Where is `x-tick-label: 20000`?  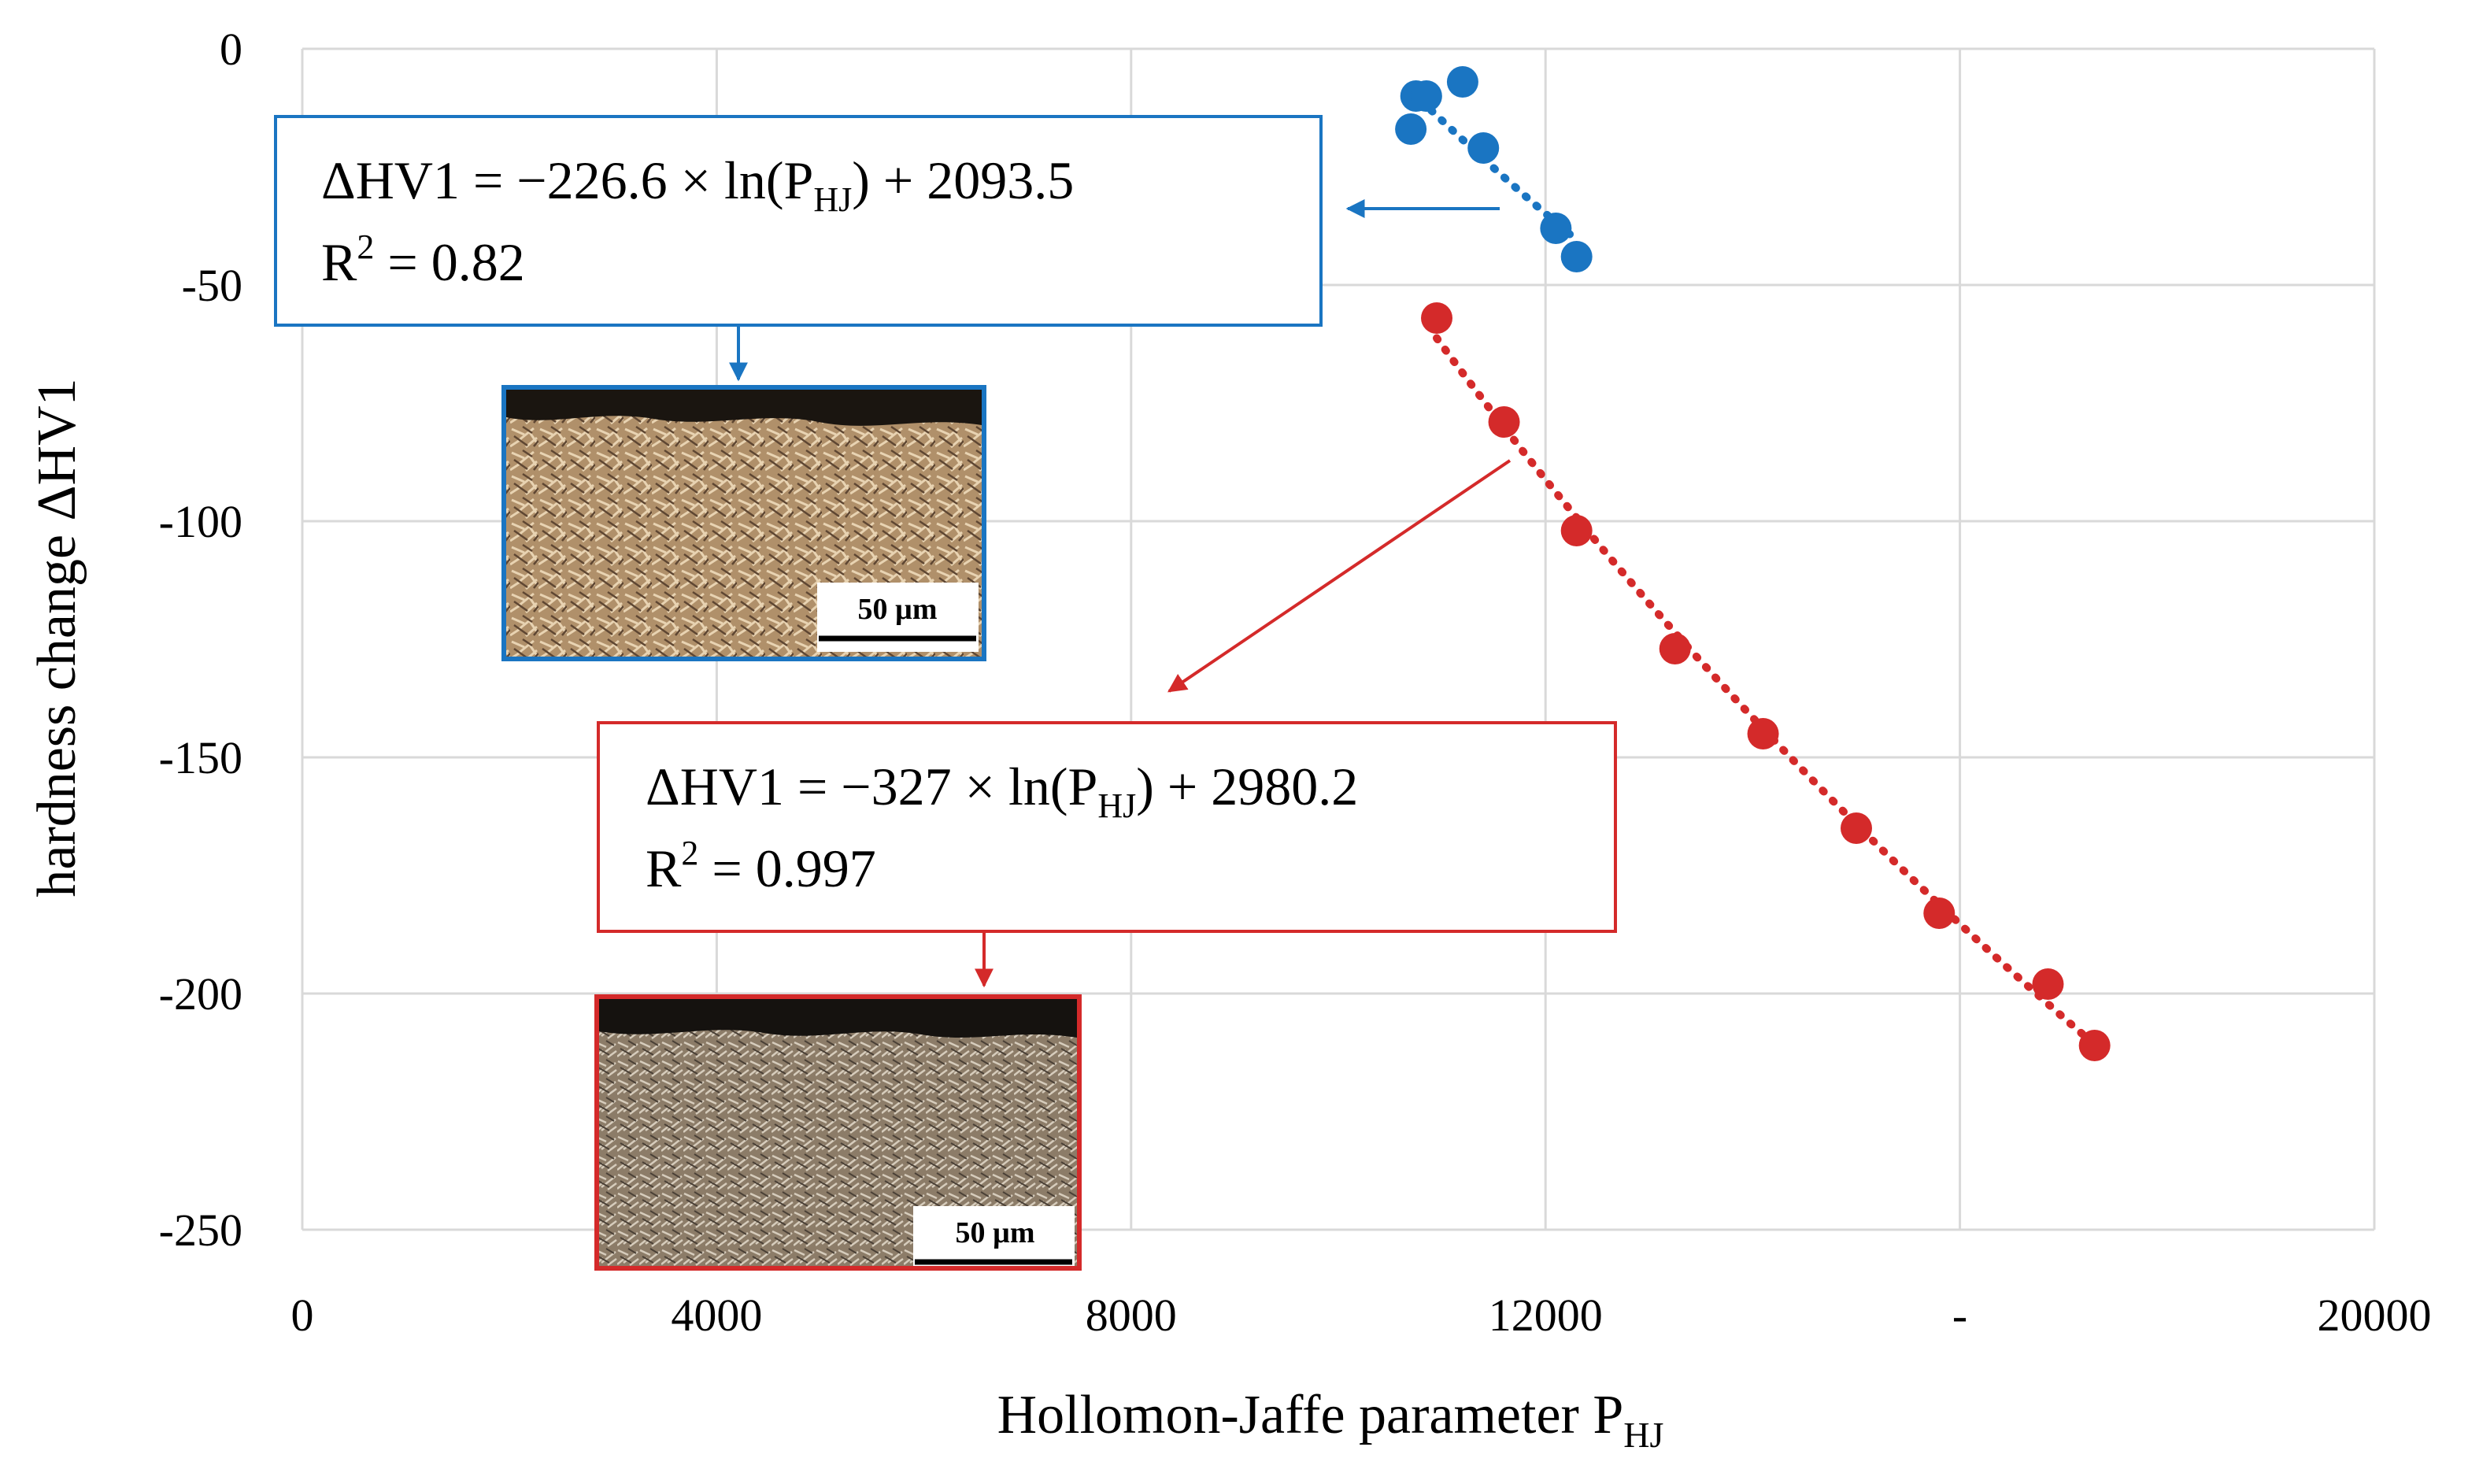 x-tick-label: 20000 is located at coordinates (2375, 1315).